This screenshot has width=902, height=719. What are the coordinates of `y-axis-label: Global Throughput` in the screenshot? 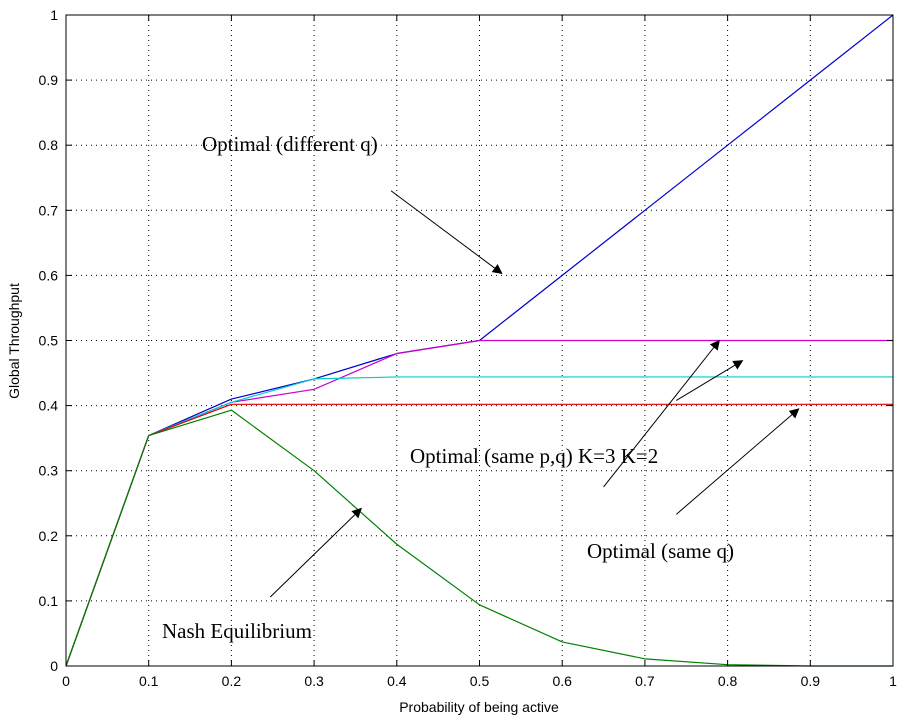 It's located at (14, 341).